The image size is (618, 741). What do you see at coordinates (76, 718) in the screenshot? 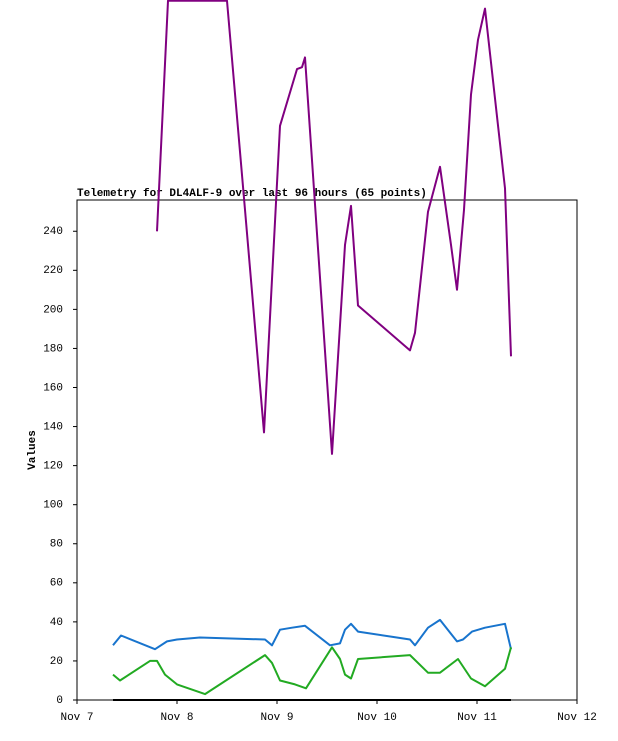
I see `x-tick-label: Nov 7` at bounding box center [76, 718].